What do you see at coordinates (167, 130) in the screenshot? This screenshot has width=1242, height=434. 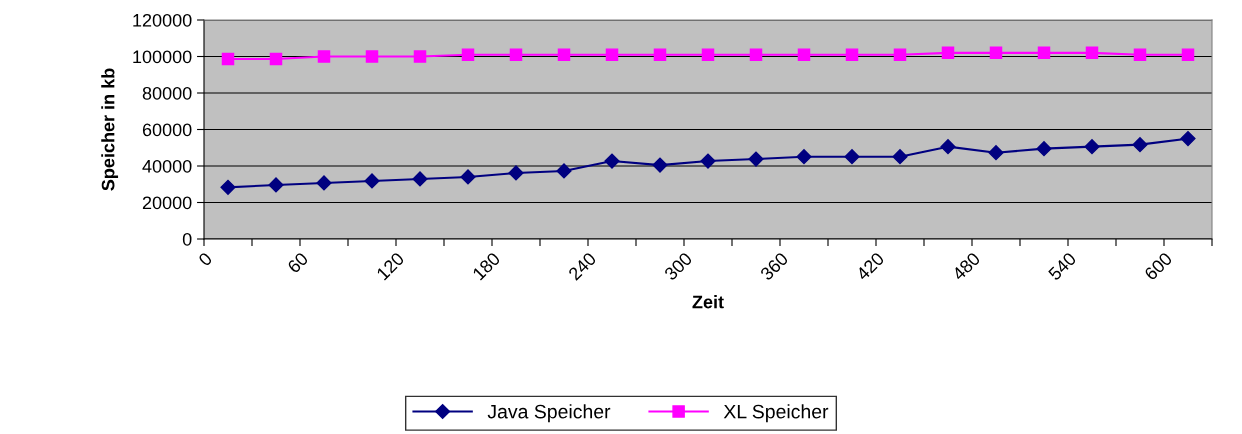 I see `y-tick-label: 60000` at bounding box center [167, 130].